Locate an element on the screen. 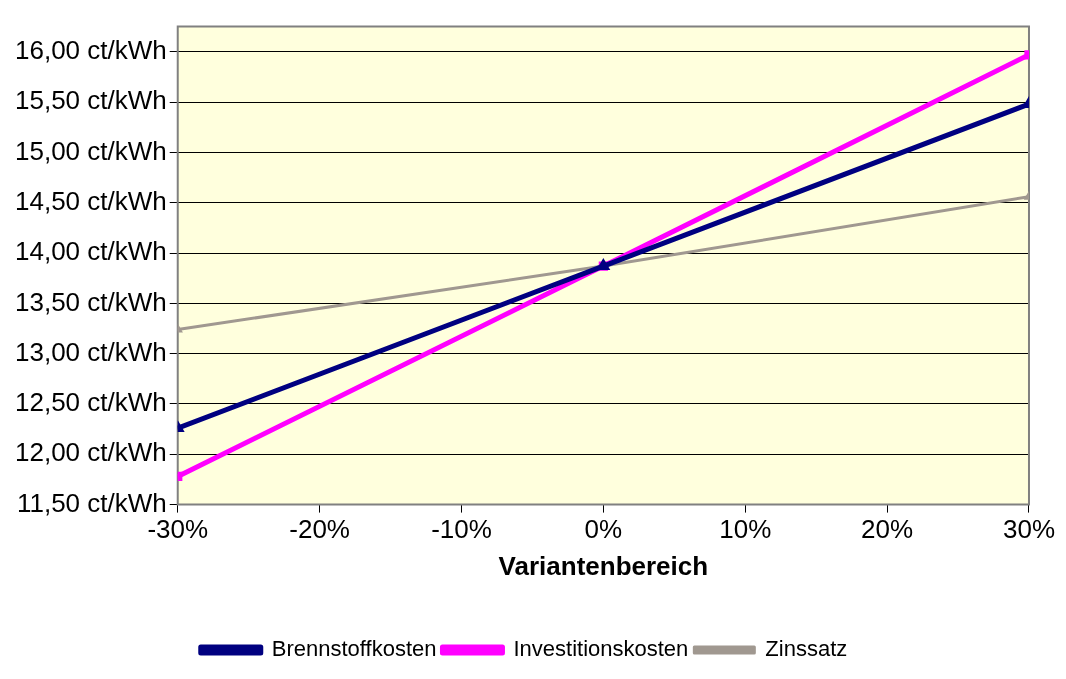 The width and height of the screenshot is (1066, 679). x-tick-label: 10% is located at coordinates (745, 529).